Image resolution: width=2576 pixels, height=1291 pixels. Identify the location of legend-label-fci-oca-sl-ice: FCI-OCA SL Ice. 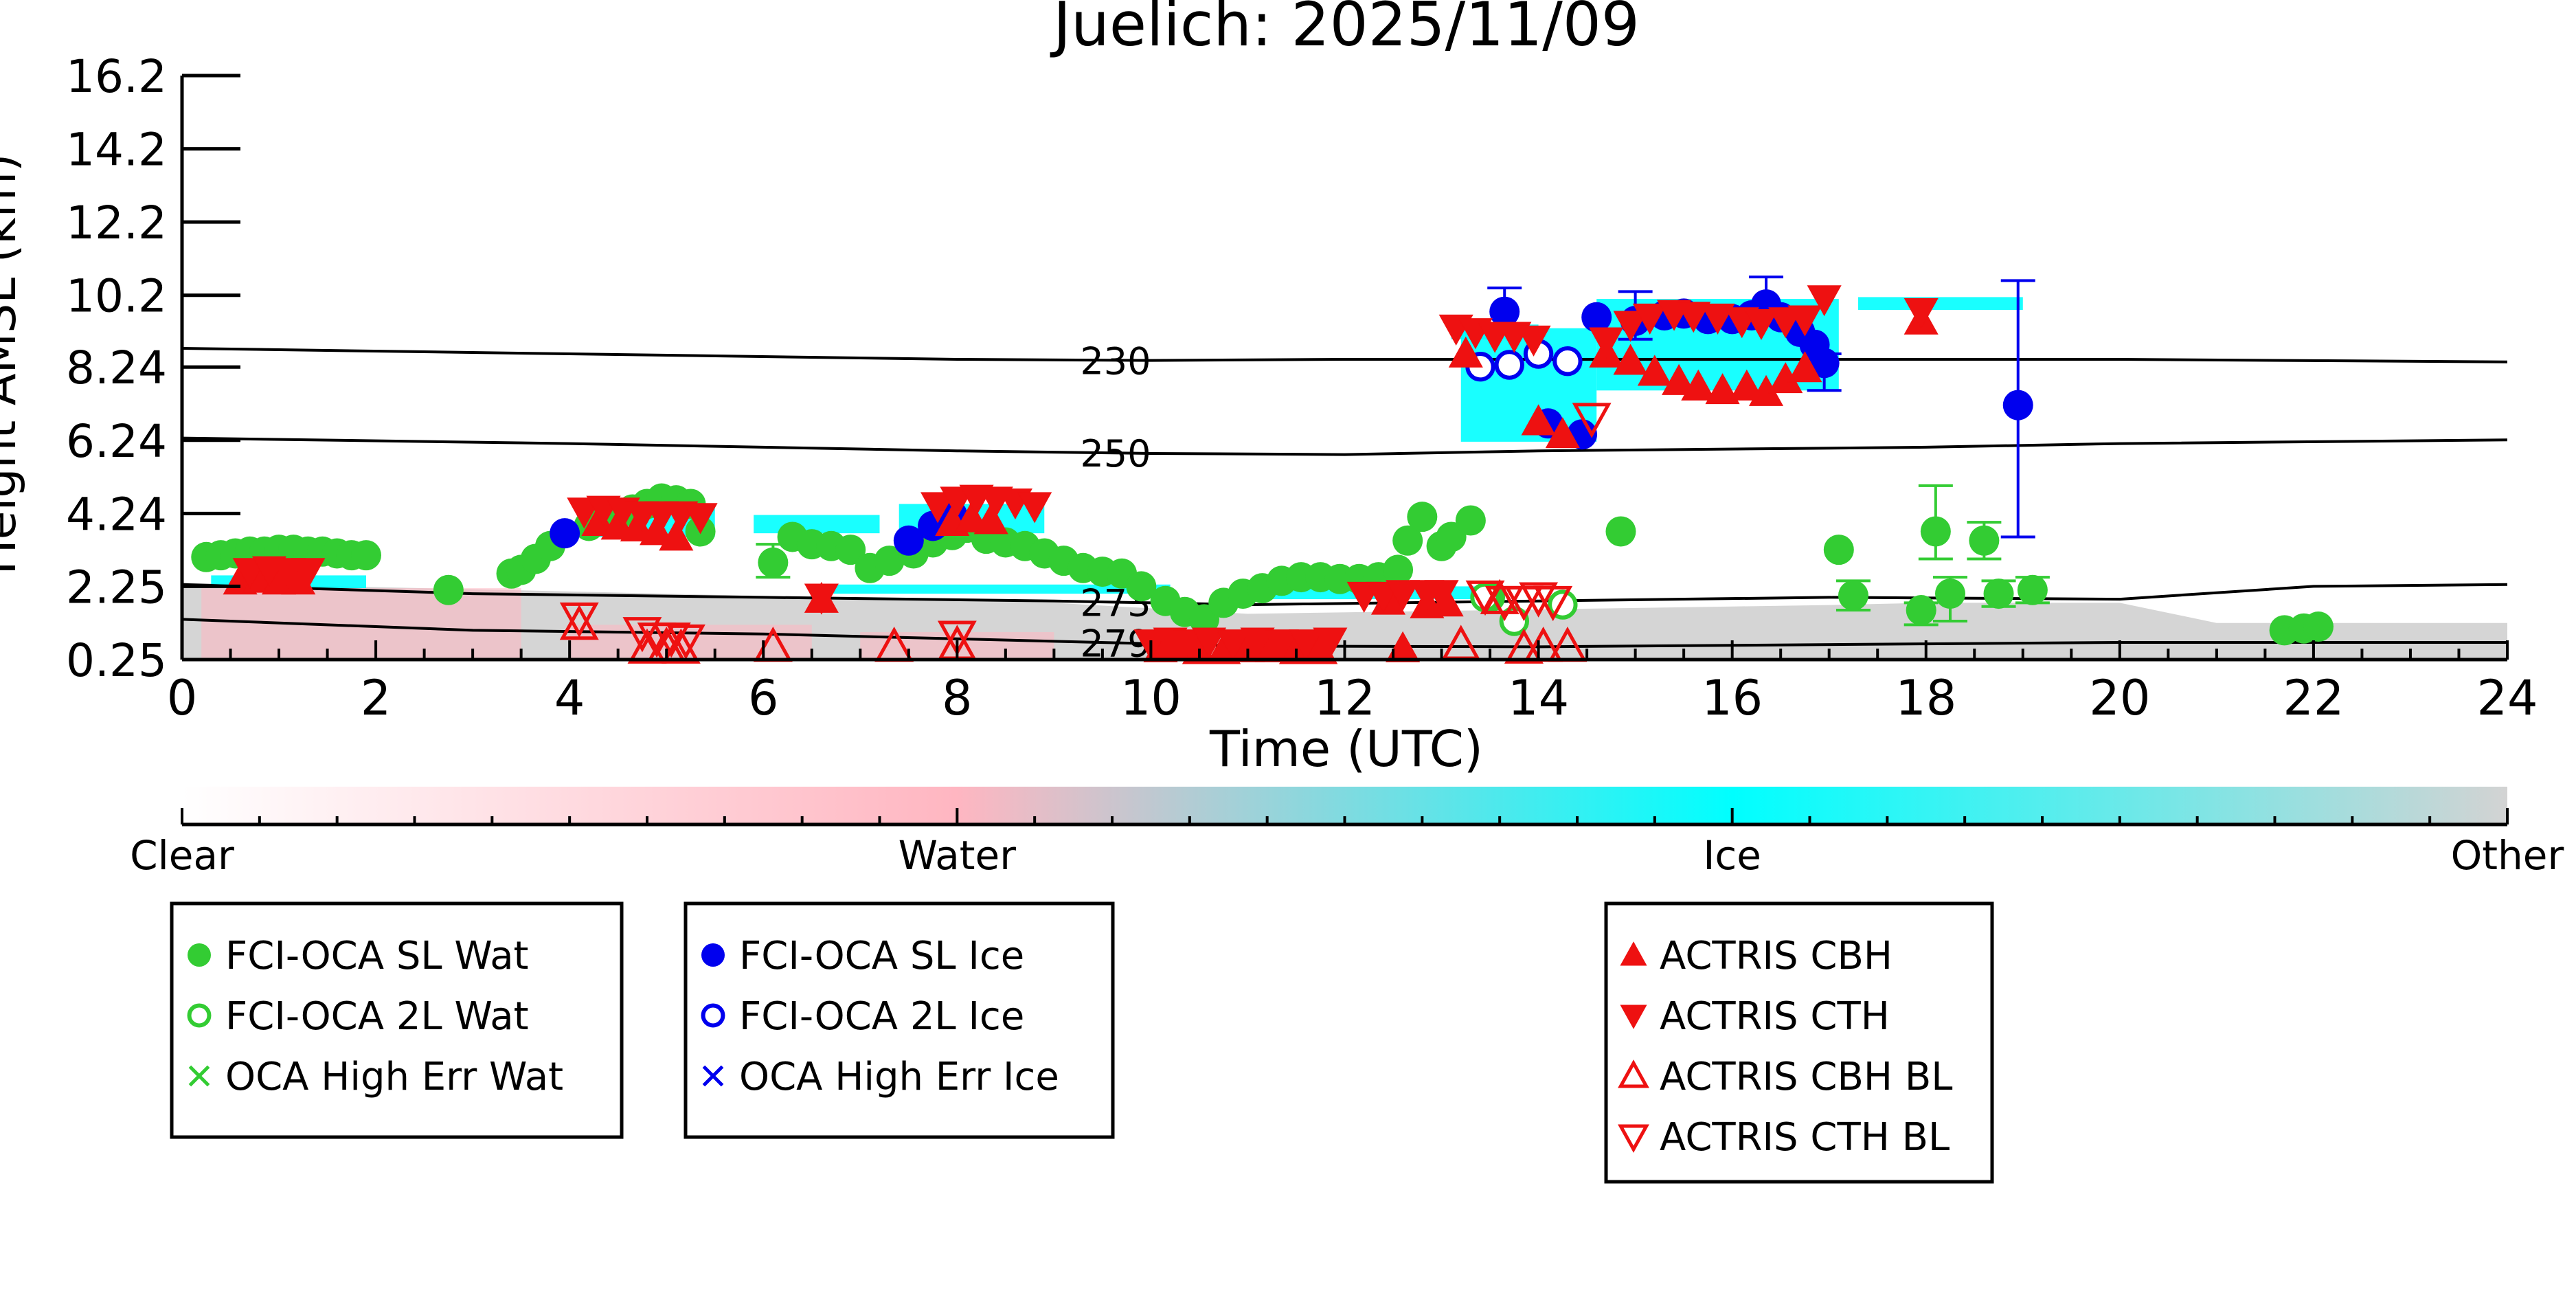
(881, 956).